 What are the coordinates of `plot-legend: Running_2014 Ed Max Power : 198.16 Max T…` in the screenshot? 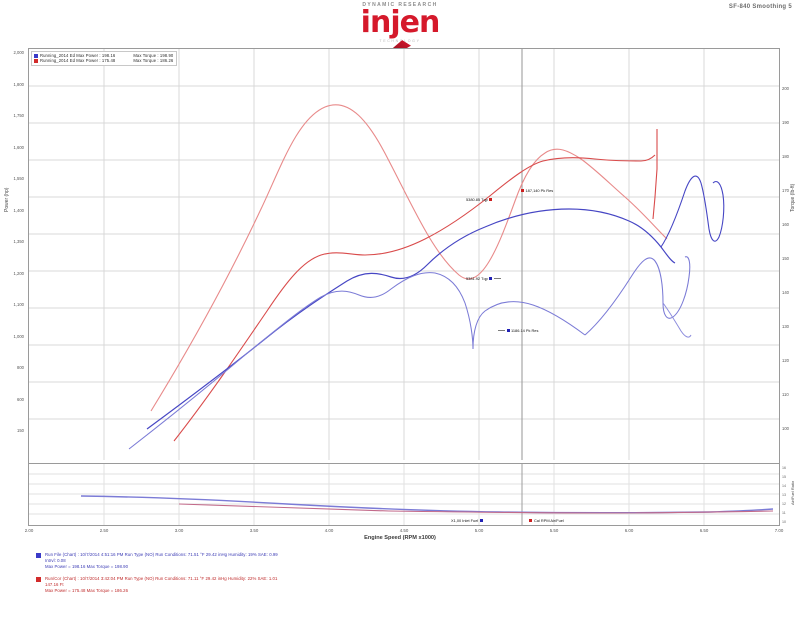 It's located at (104, 58).